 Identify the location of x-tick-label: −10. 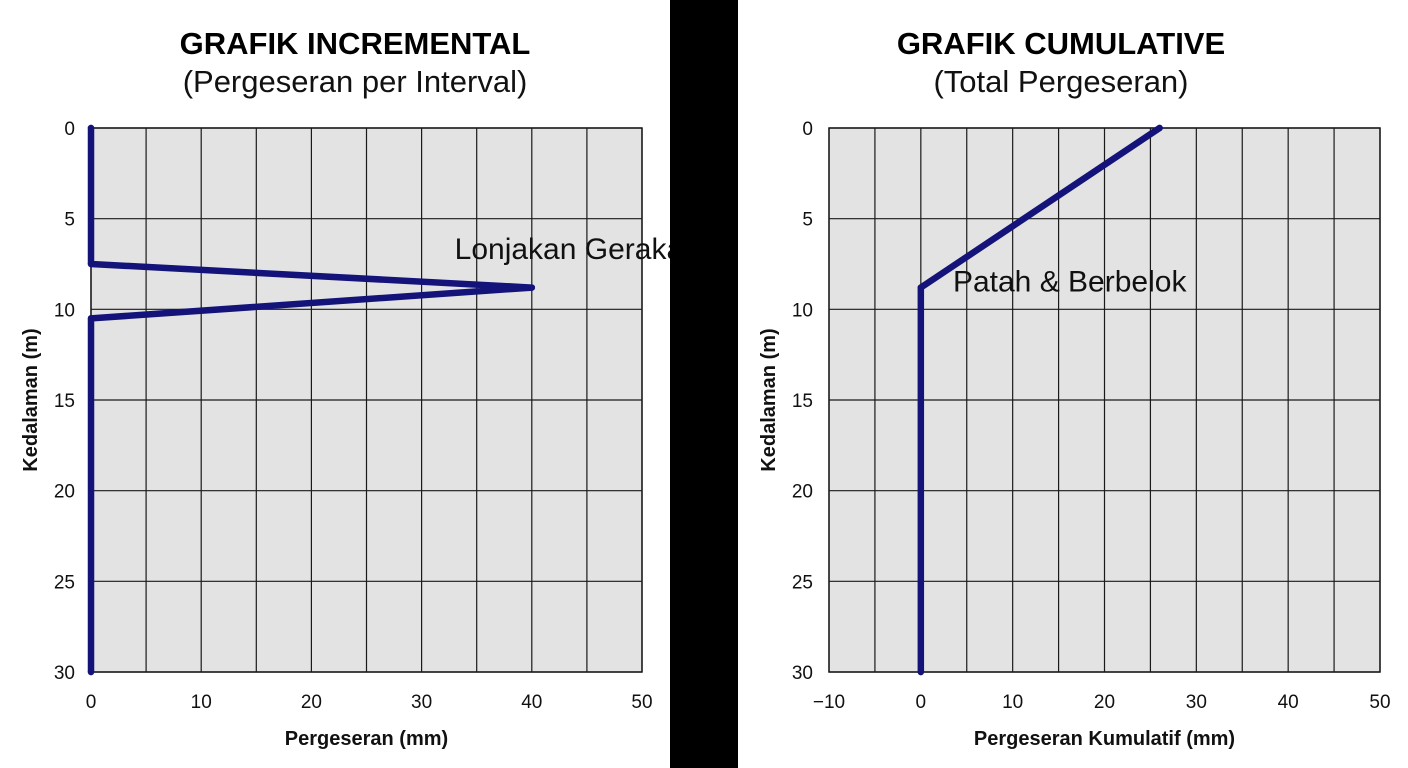
(829, 702).